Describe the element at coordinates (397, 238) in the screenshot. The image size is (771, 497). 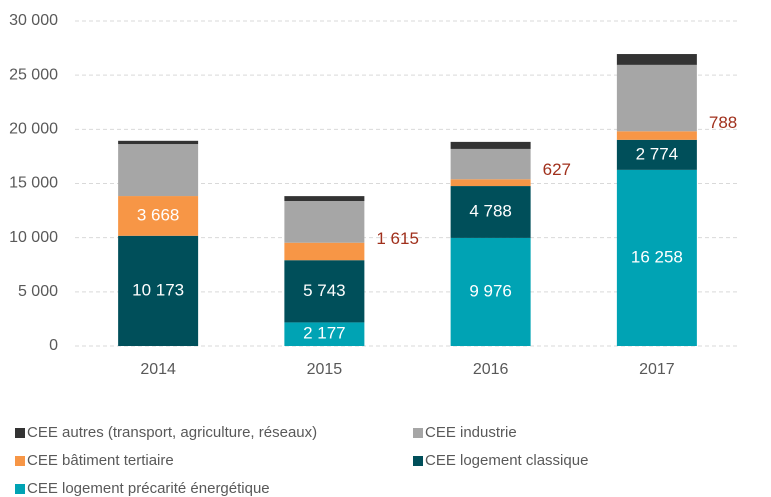
I see `data-label: 1 615` at that location.